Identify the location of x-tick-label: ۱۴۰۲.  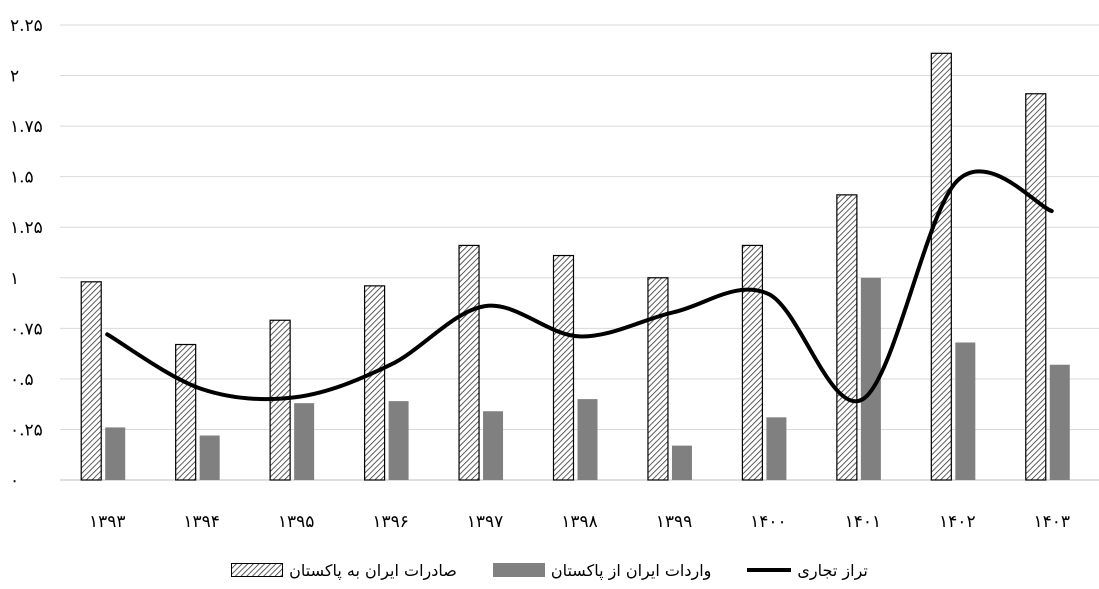
(957, 522).